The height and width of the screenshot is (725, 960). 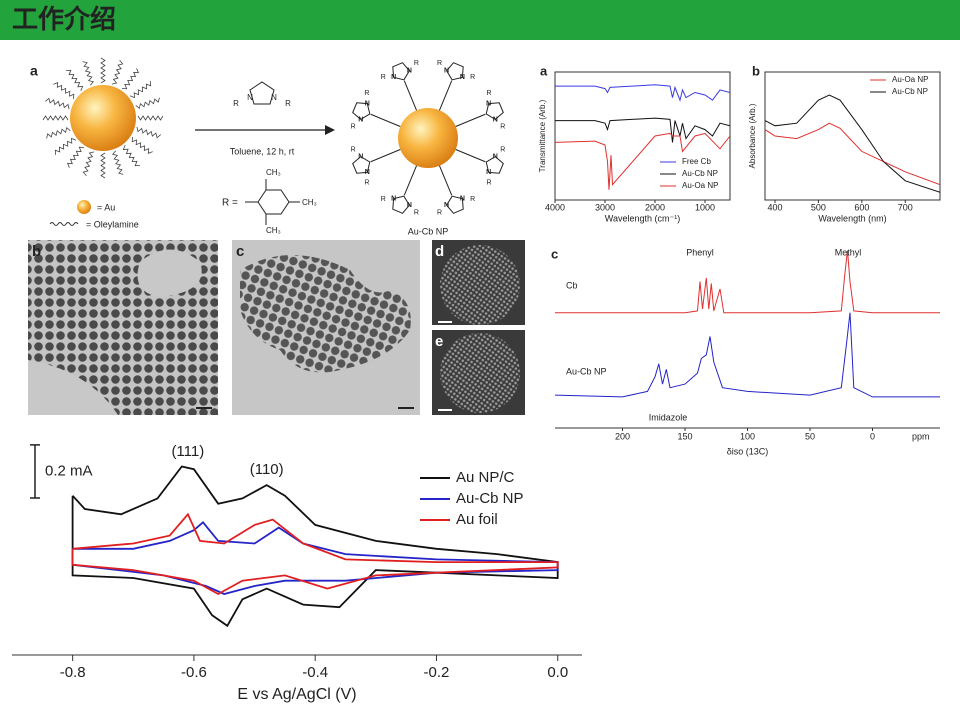 What do you see at coordinates (262, 151) in the screenshot?
I see `conditions: Toluene, 12 h, rt` at bounding box center [262, 151].